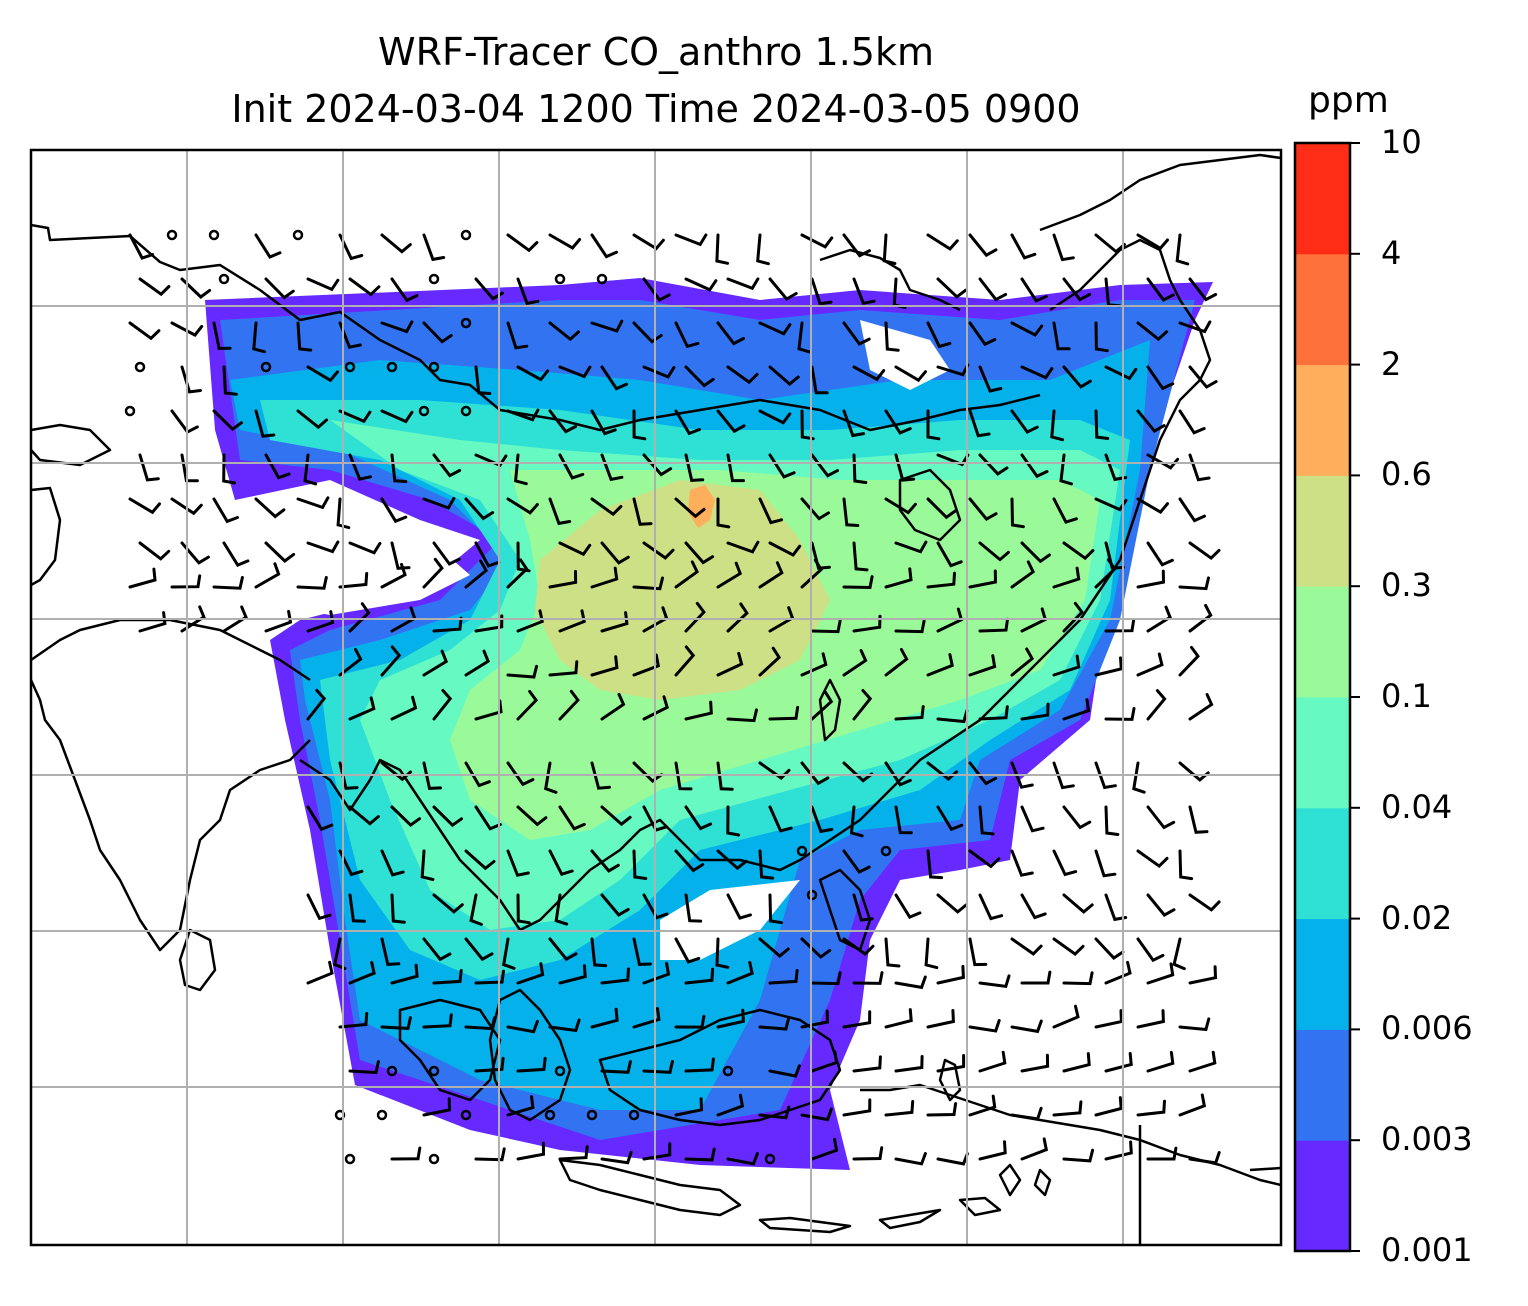 The image size is (1528, 1306). Describe the element at coordinates (1401, 142) in the screenshot. I see `colorbar-tick-label: 10` at that location.